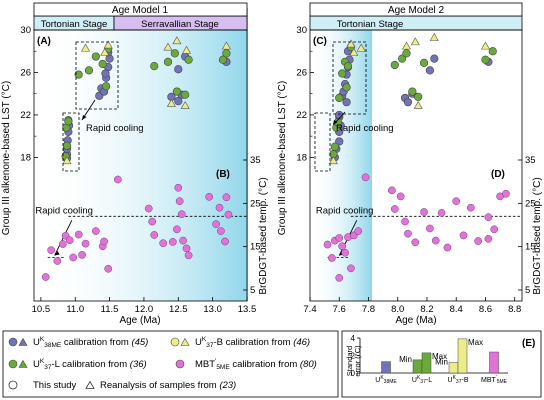 This screenshot has width=544, height=400. What do you see at coordinates (175, 342) in the screenshot?
I see `legend-b-circle` at bounding box center [175, 342].